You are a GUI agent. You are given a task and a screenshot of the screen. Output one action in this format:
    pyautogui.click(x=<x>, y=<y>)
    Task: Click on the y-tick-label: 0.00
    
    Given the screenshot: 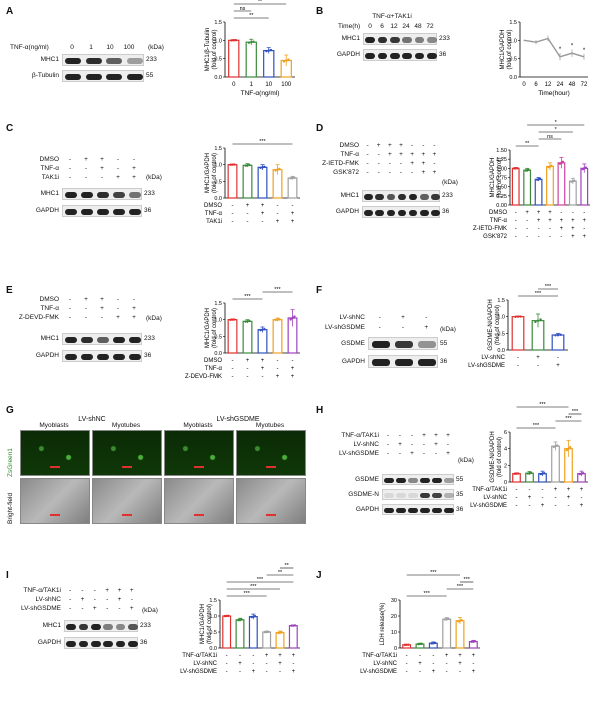 What is the action you would take?
    pyautogui.click(x=501, y=206)
    